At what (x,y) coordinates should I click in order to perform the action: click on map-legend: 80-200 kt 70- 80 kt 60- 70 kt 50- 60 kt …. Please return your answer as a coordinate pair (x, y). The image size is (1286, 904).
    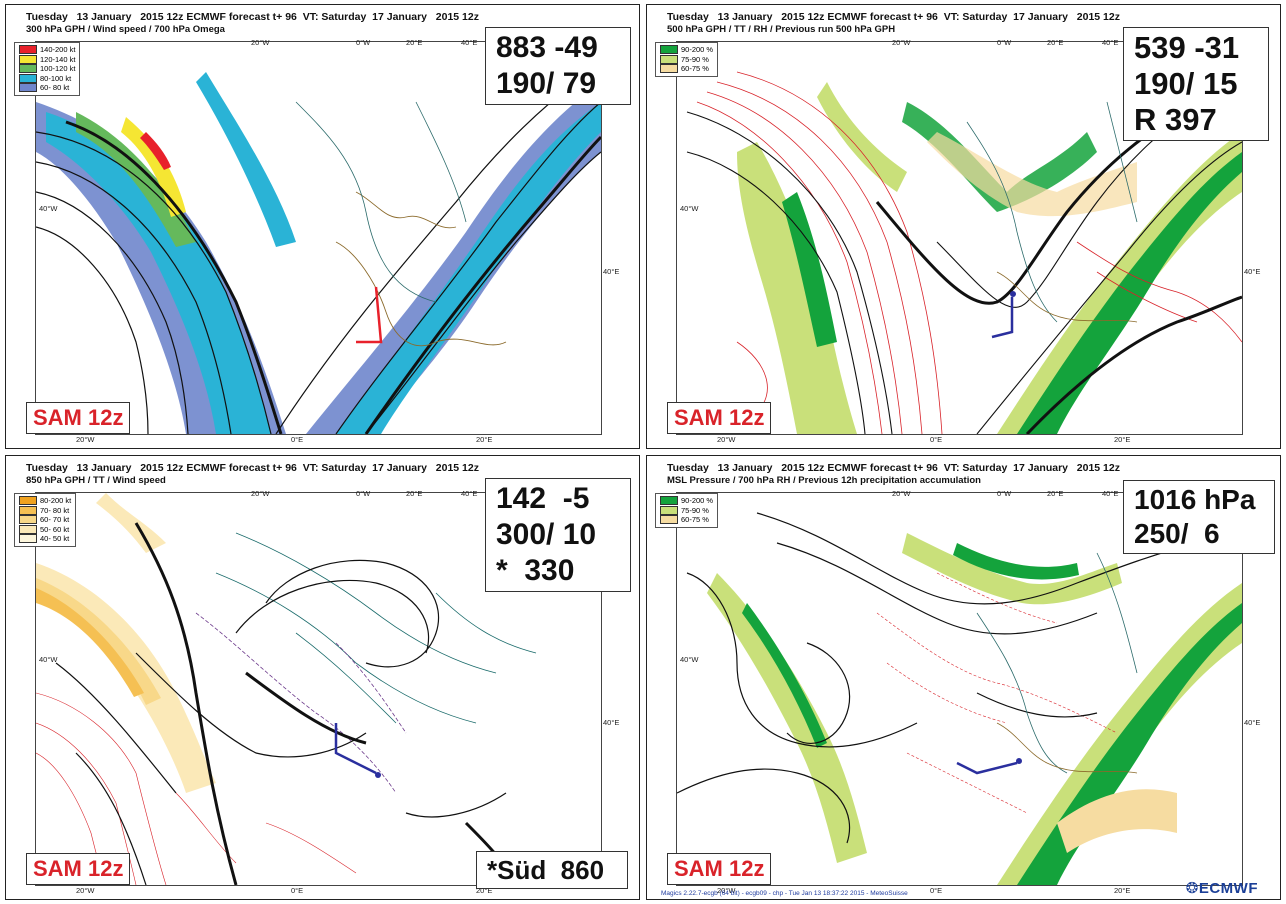
    Looking at the image, I should click on (45, 520).